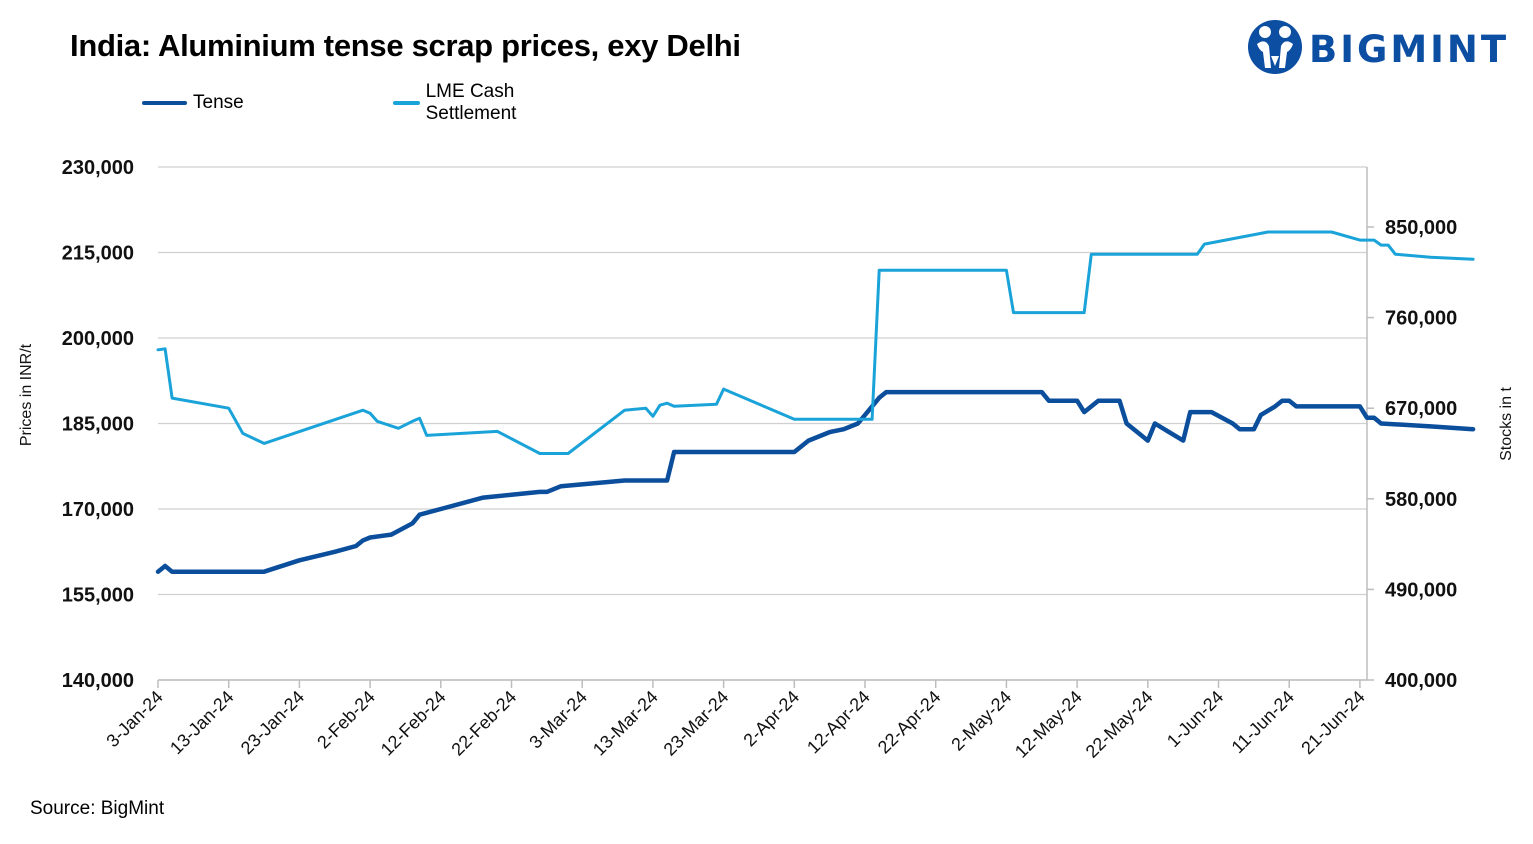 This screenshot has height=844, width=1533. What do you see at coordinates (1421, 681) in the screenshot?
I see `y2-tick-label: 400,000` at bounding box center [1421, 681].